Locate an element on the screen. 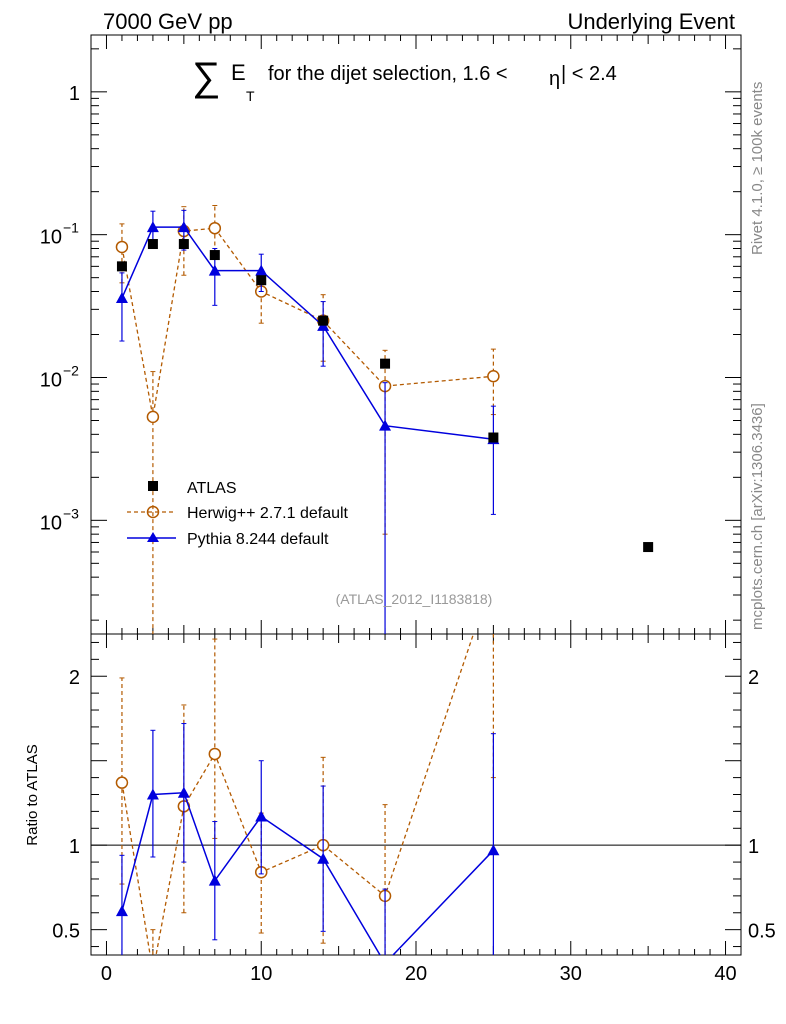 This screenshot has height=1024, width=786. ratio-y-tick-label-right: 0.5 is located at coordinates (762, 932).